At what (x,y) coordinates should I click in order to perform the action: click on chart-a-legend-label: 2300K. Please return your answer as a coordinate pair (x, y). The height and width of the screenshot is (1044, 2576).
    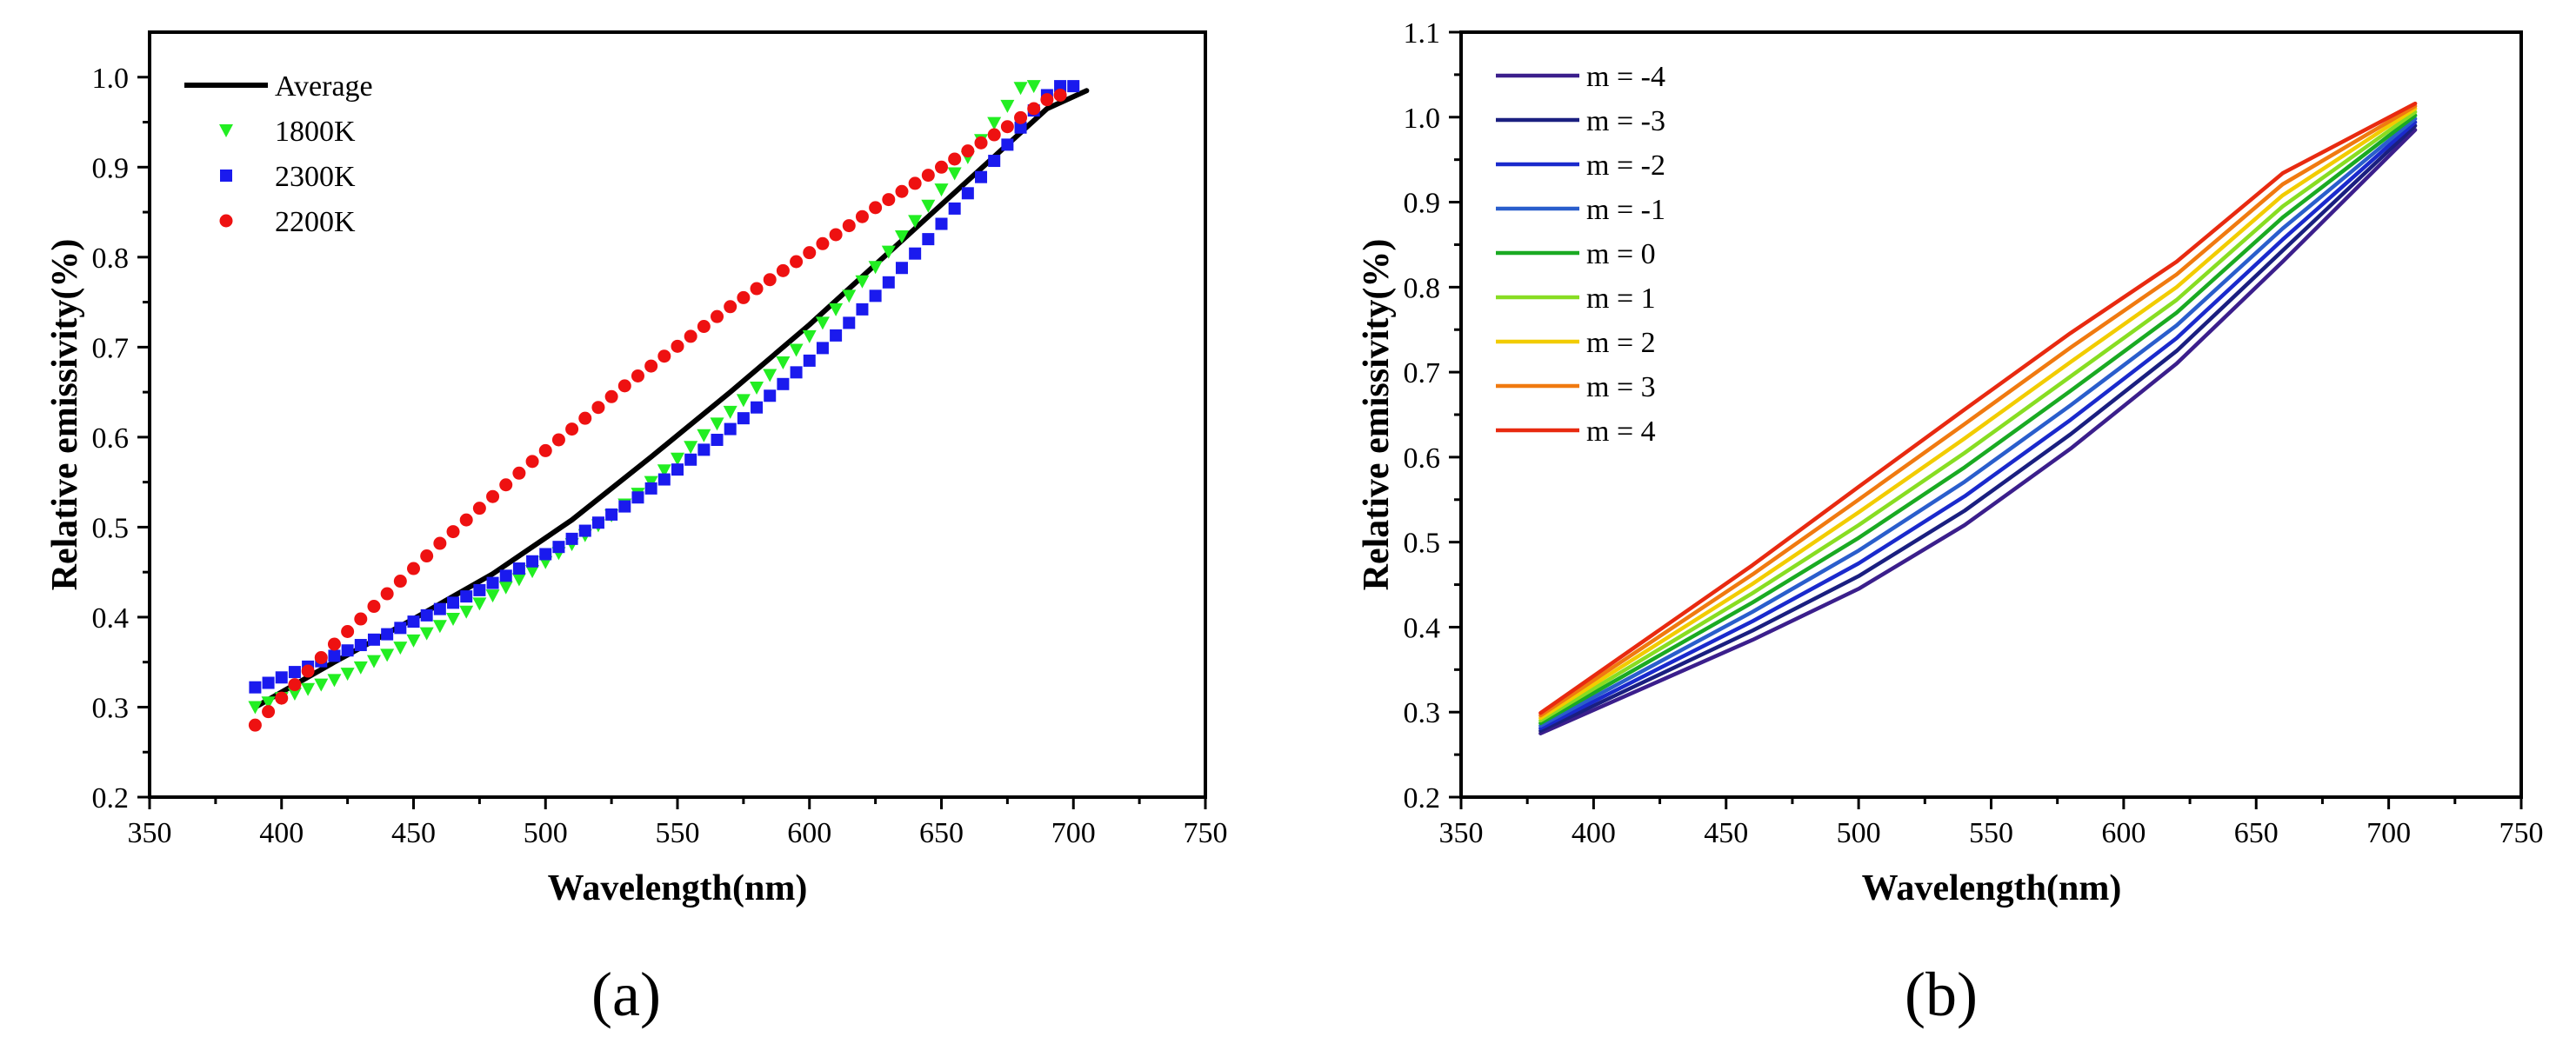
    Looking at the image, I should click on (316, 177).